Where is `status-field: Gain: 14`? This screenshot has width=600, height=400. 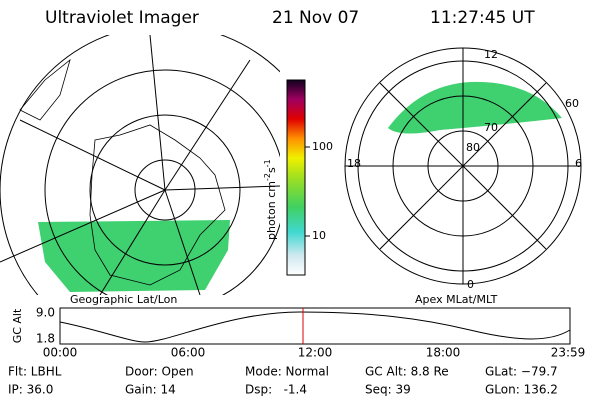 status-field: Gain: 14 is located at coordinates (150, 390).